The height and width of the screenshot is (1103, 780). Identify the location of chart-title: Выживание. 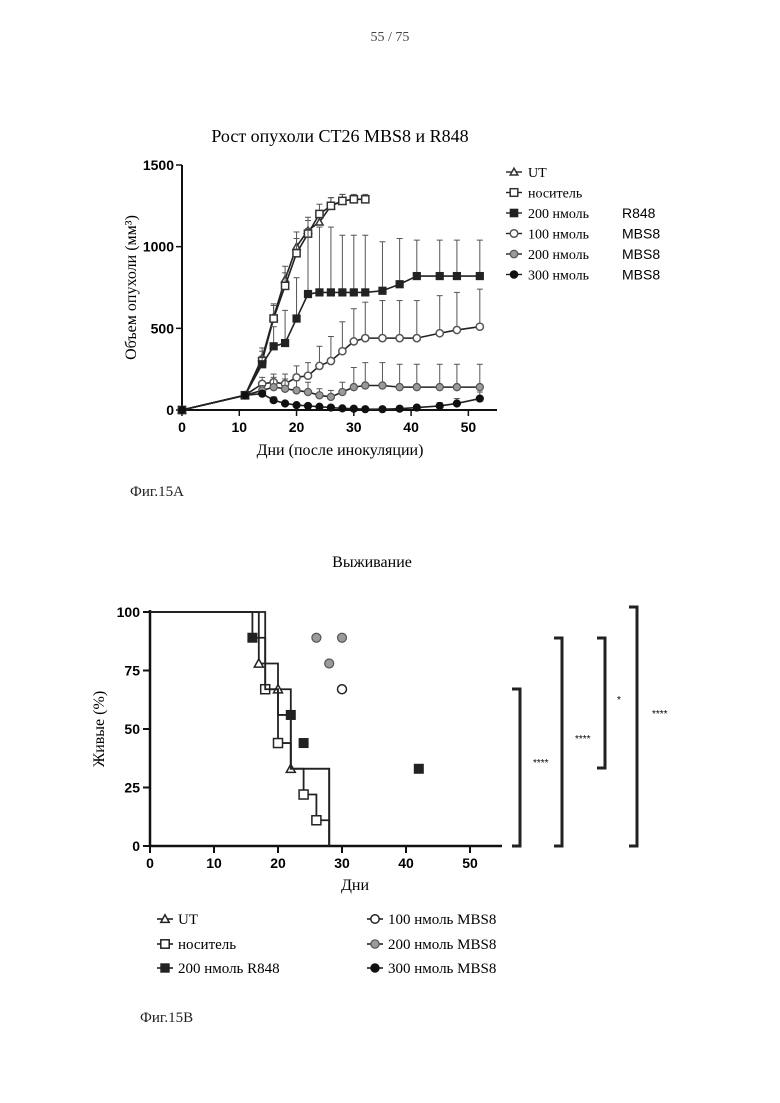
(372, 562).